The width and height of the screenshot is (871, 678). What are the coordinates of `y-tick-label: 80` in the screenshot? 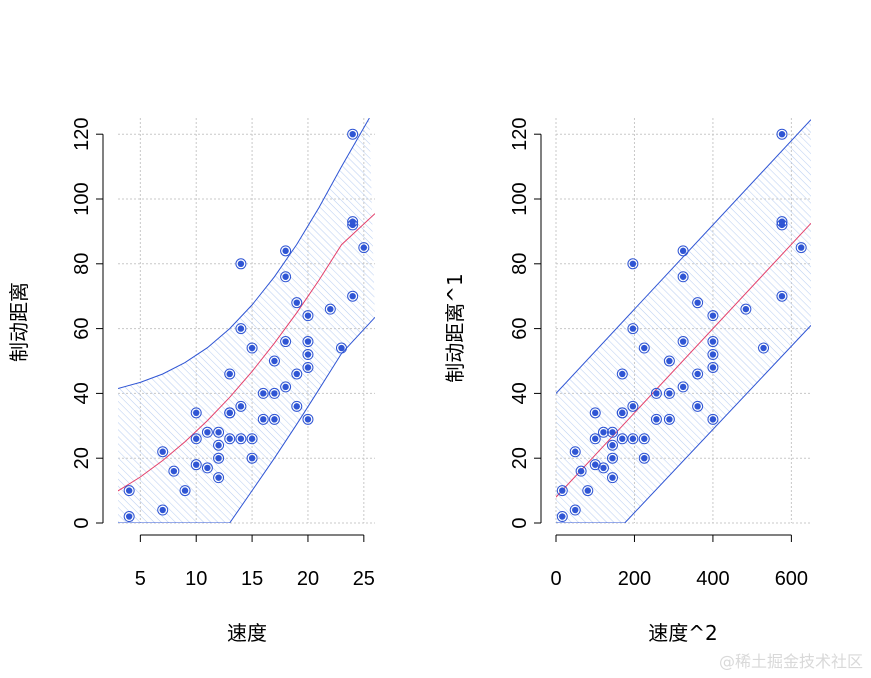 It's located at (82, 264).